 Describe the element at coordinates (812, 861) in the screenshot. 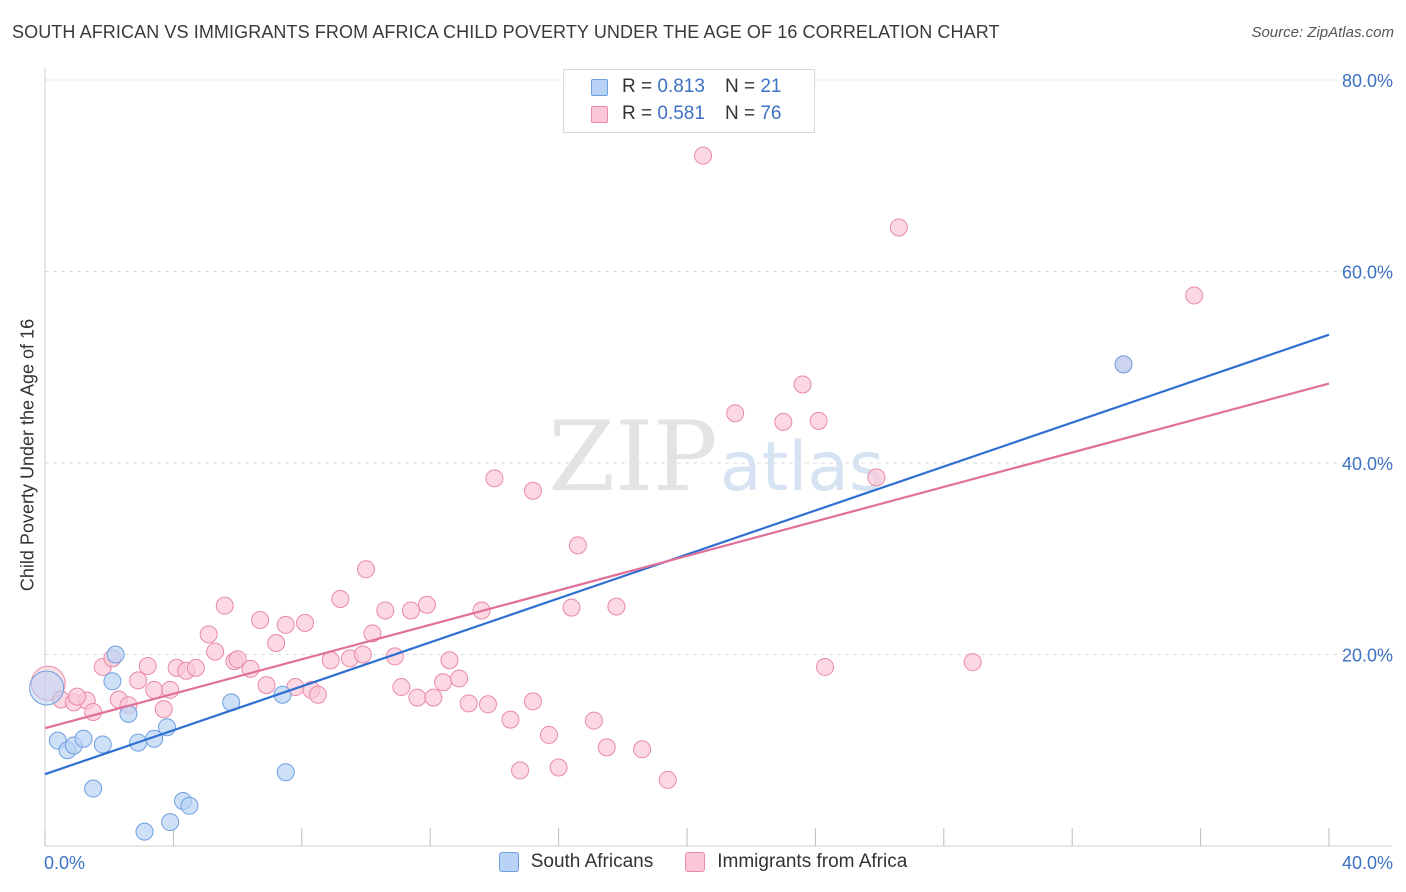

I see `legend-label-immigrants: Immigrants from Africa` at that location.